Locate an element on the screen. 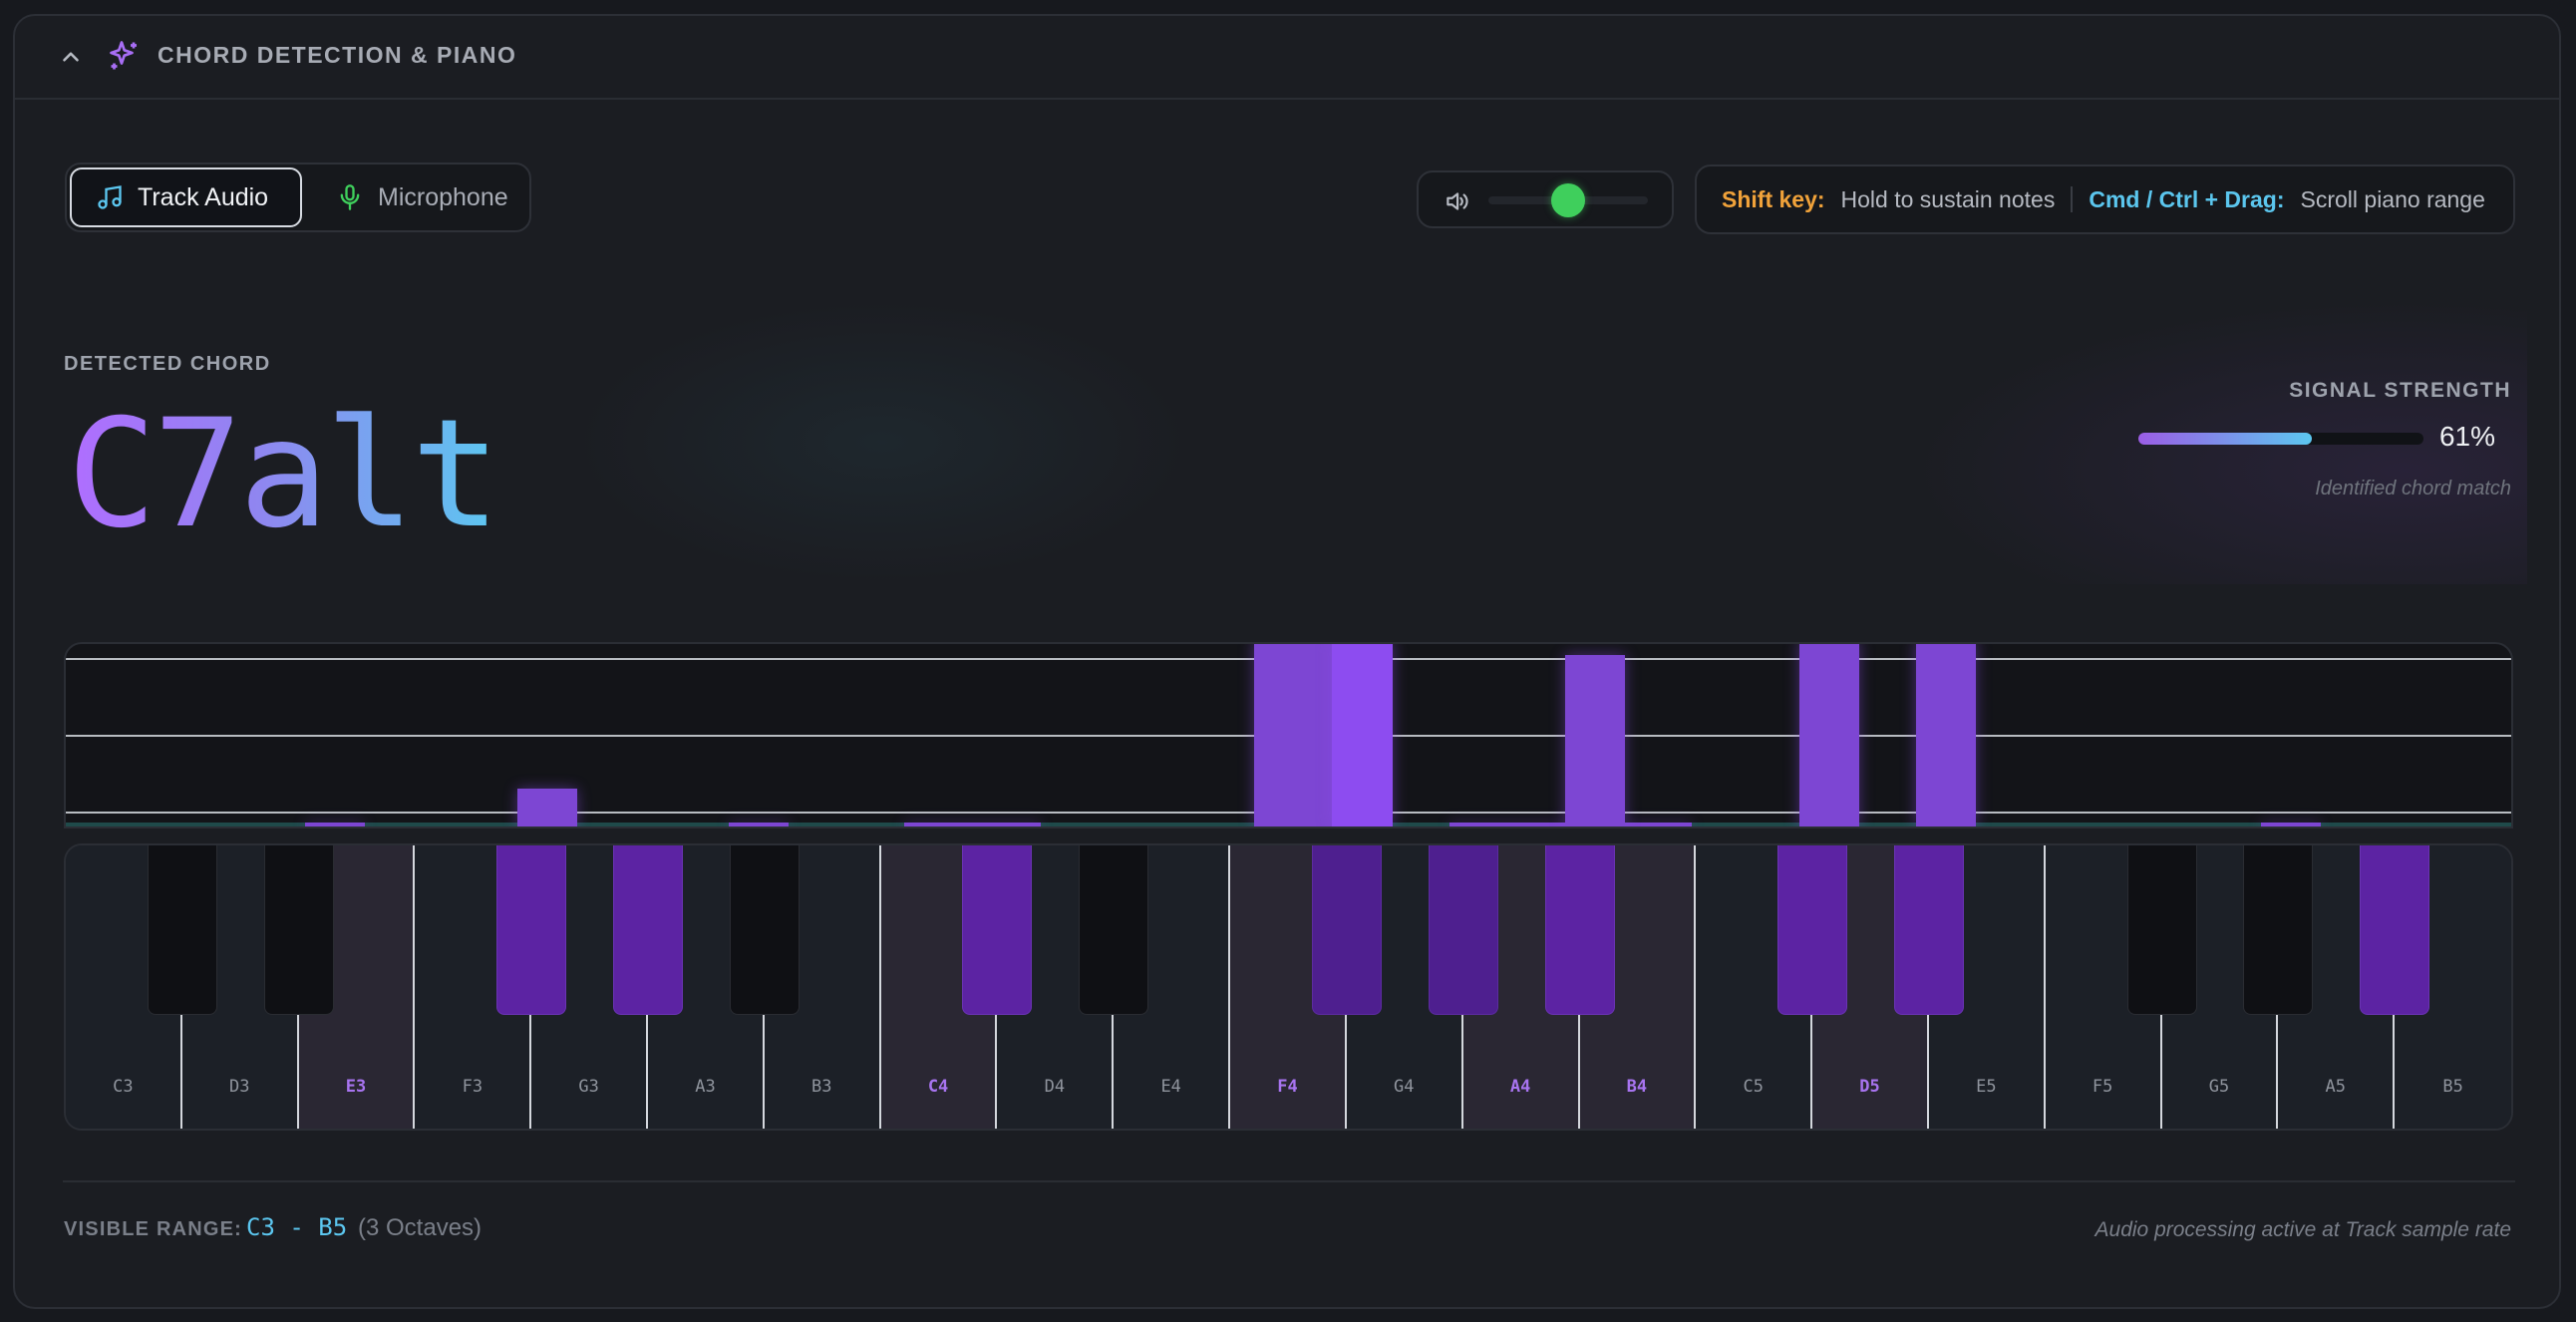  visible-range-label: VISIBLE RANGE: is located at coordinates (153, 1229).